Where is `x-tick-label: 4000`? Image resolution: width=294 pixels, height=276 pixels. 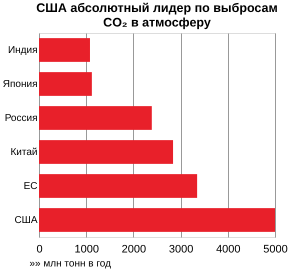 x-tick-label: 4000 is located at coordinates (228, 250).